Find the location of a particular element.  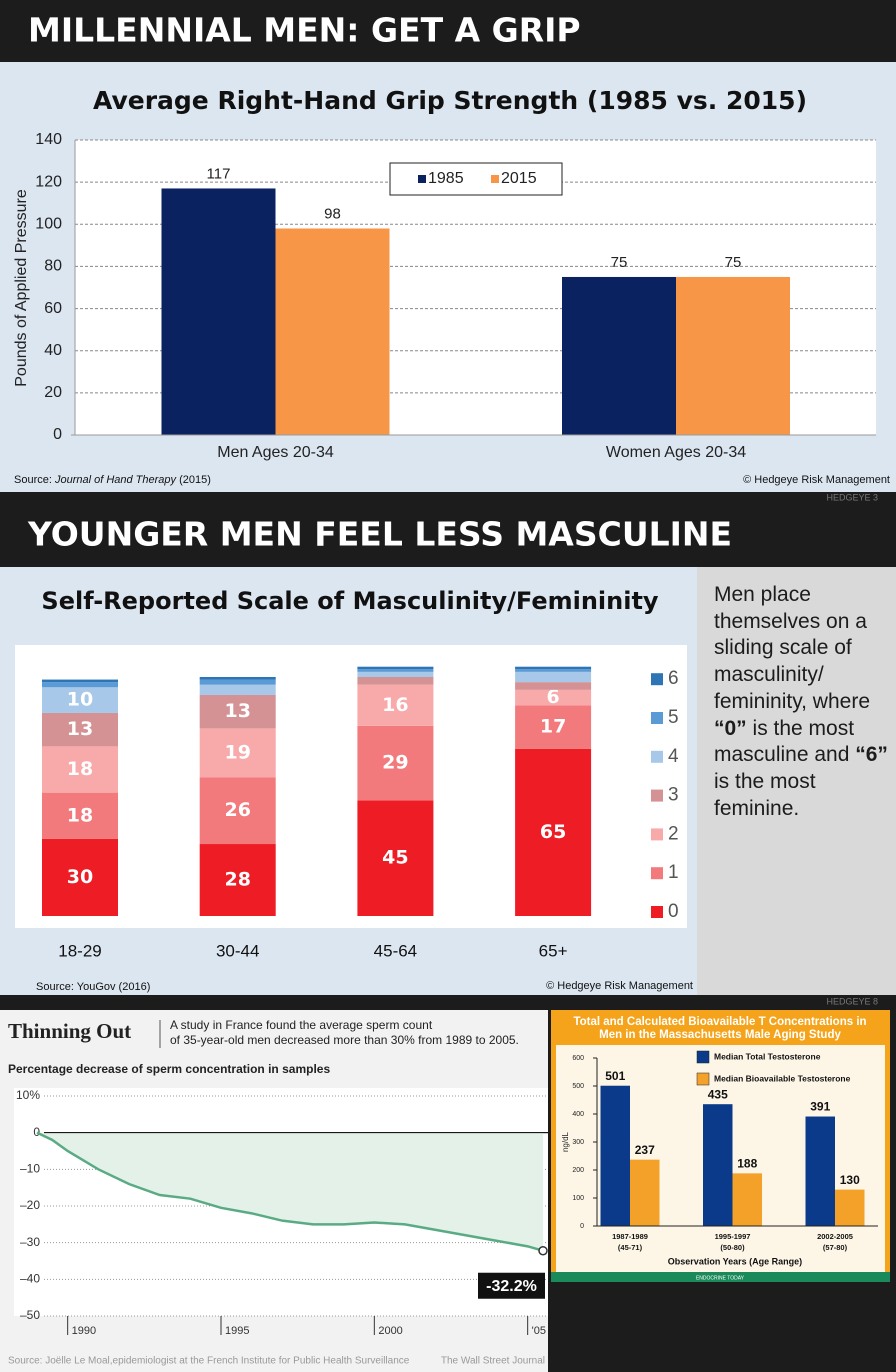

legend-label: 5 is located at coordinates (673, 717).